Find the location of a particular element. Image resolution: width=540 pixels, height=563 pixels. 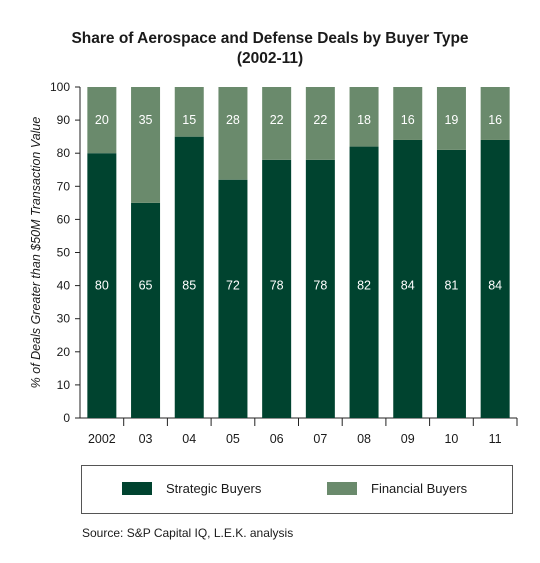

data-label-financial-05: 28 is located at coordinates (233, 120).